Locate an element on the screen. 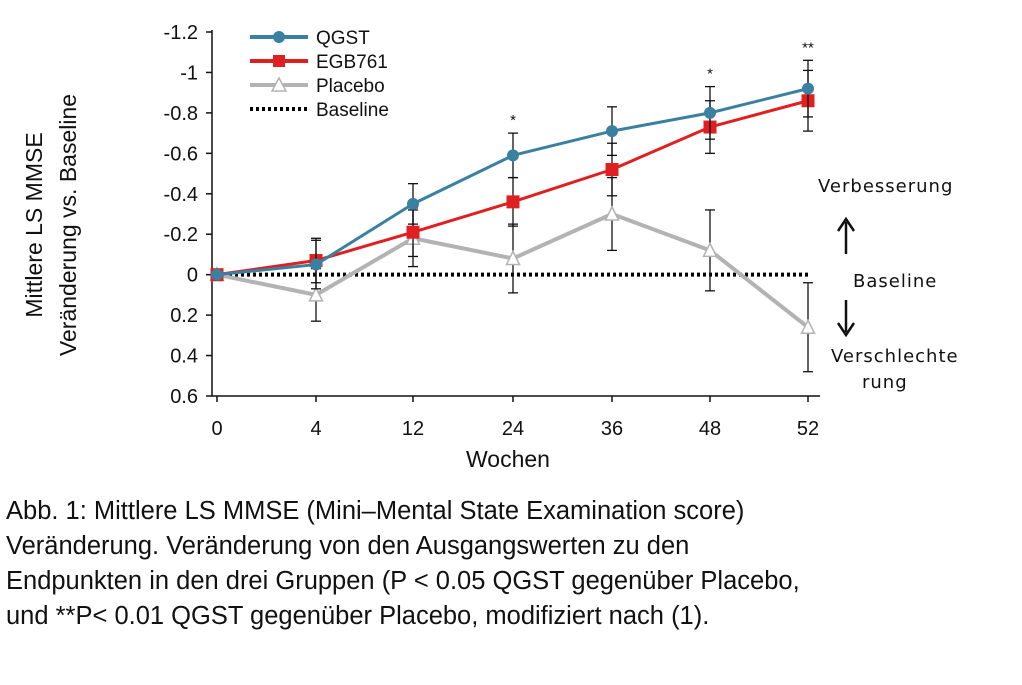 This screenshot has height=685, width=1022. legend-qgst-marker is located at coordinates (279, 37).